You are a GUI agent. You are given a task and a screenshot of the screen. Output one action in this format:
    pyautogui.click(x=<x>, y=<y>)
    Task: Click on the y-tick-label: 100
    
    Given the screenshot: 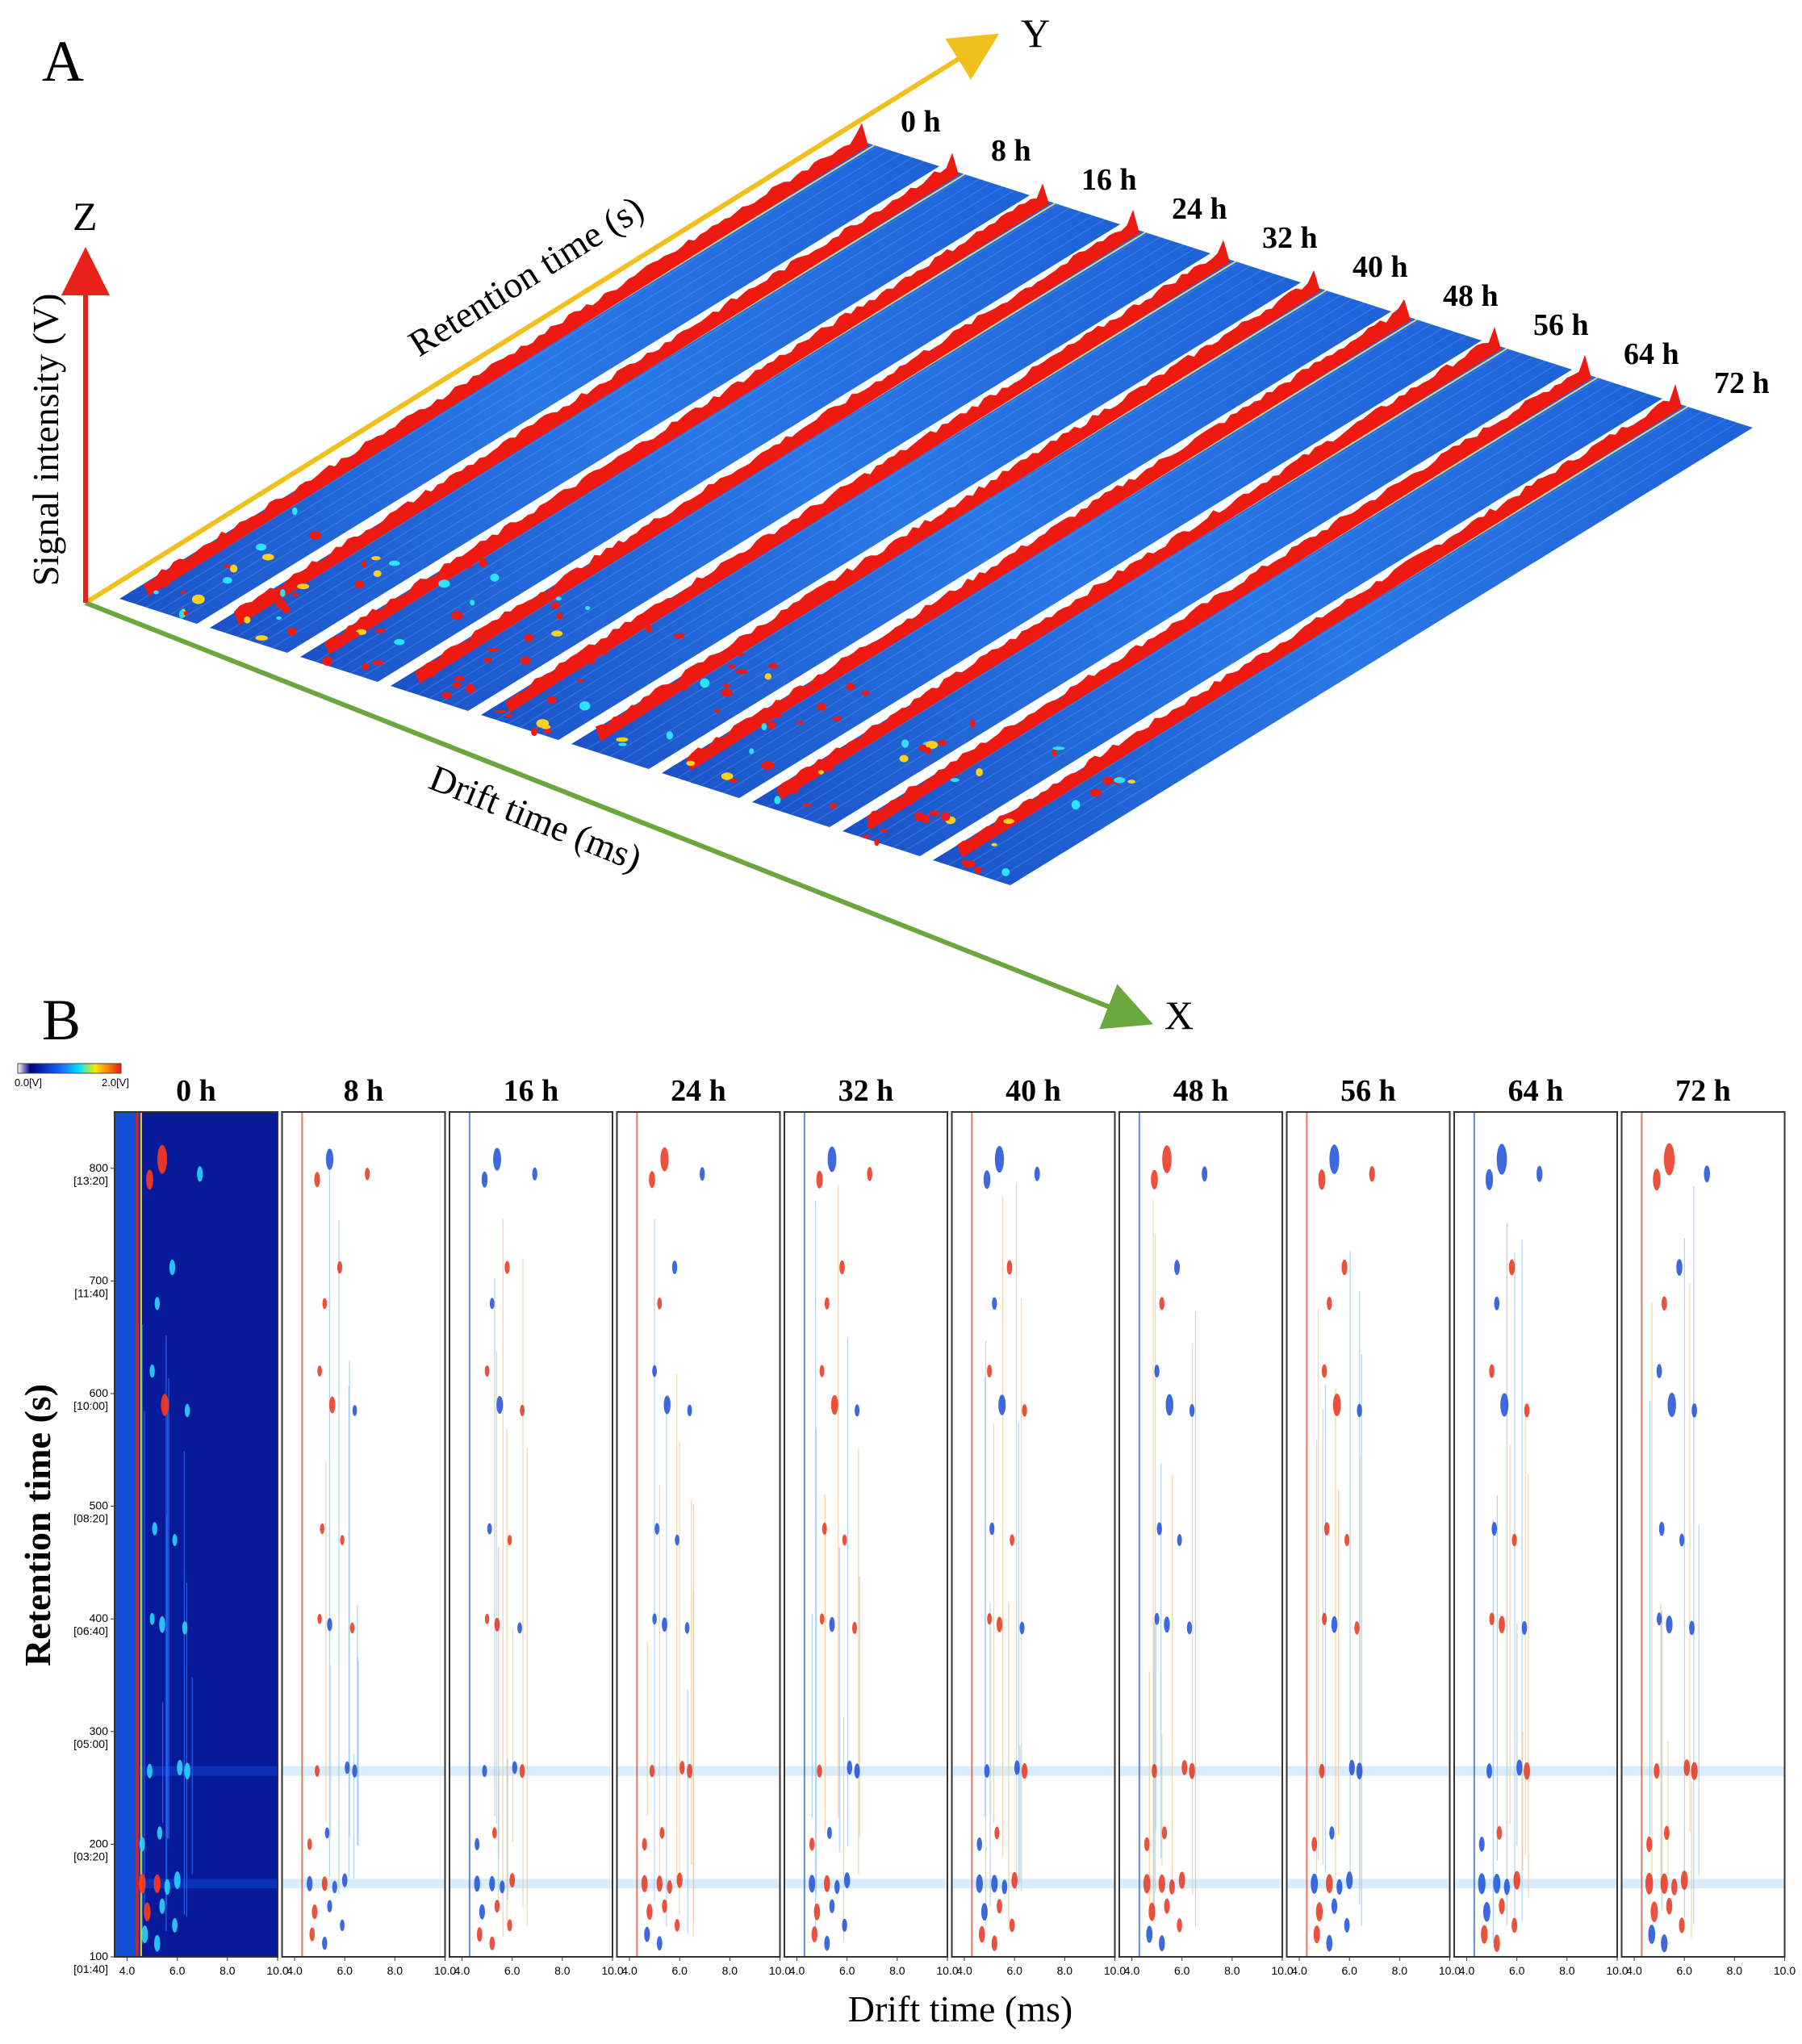 What is the action you would take?
    pyautogui.click(x=100, y=1956)
    